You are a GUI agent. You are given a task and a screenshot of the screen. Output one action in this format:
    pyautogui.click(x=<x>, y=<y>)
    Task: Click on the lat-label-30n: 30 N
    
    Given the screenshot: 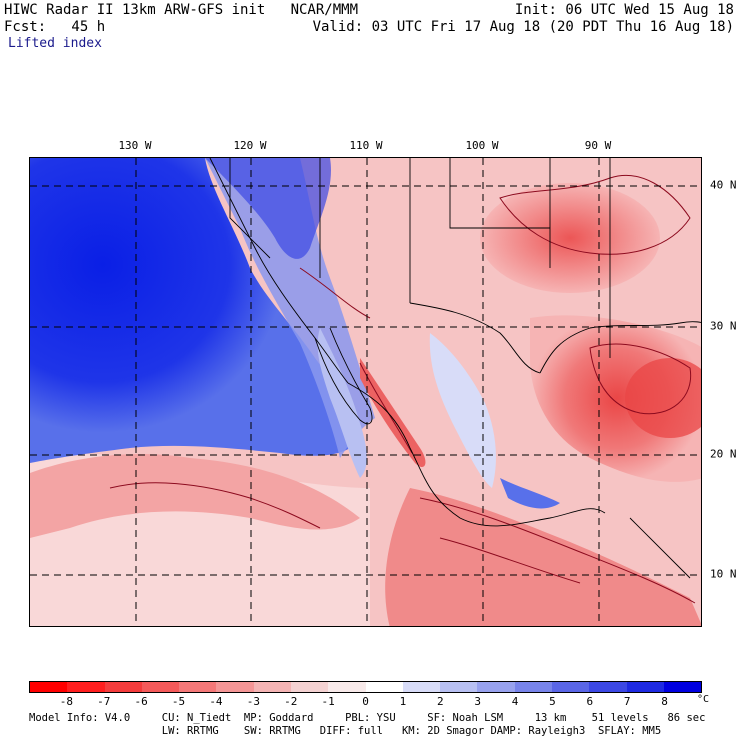 What is the action you would take?
    pyautogui.click(x=723, y=326)
    